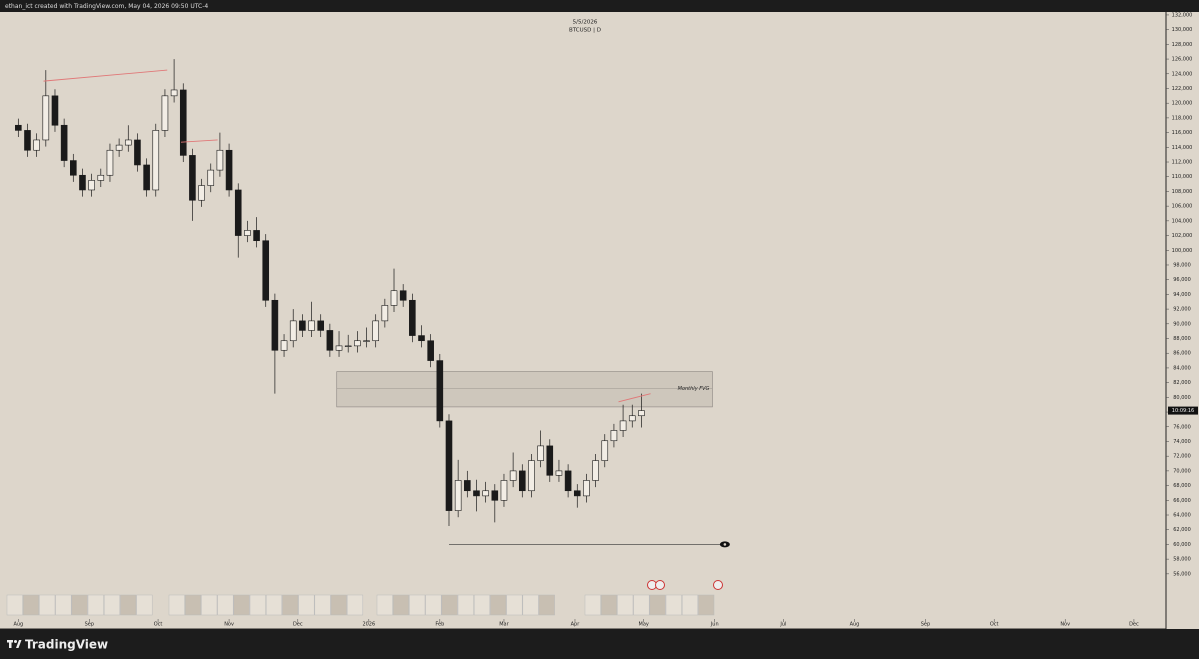  I want to click on footer-brand: TradingView, so click(66, 645).